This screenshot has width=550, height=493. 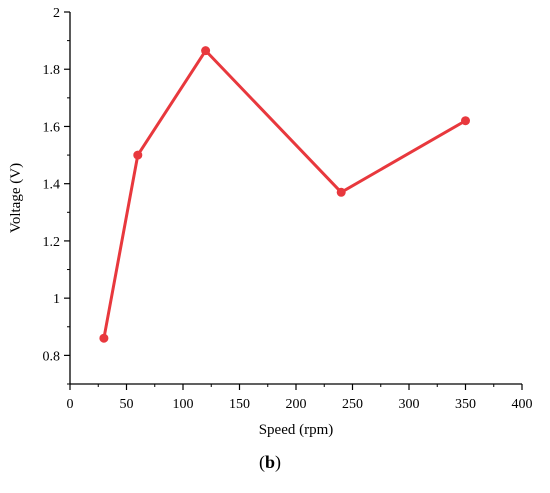 What do you see at coordinates (52, 356) in the screenshot?
I see `y-tick-label: 0.8` at bounding box center [52, 356].